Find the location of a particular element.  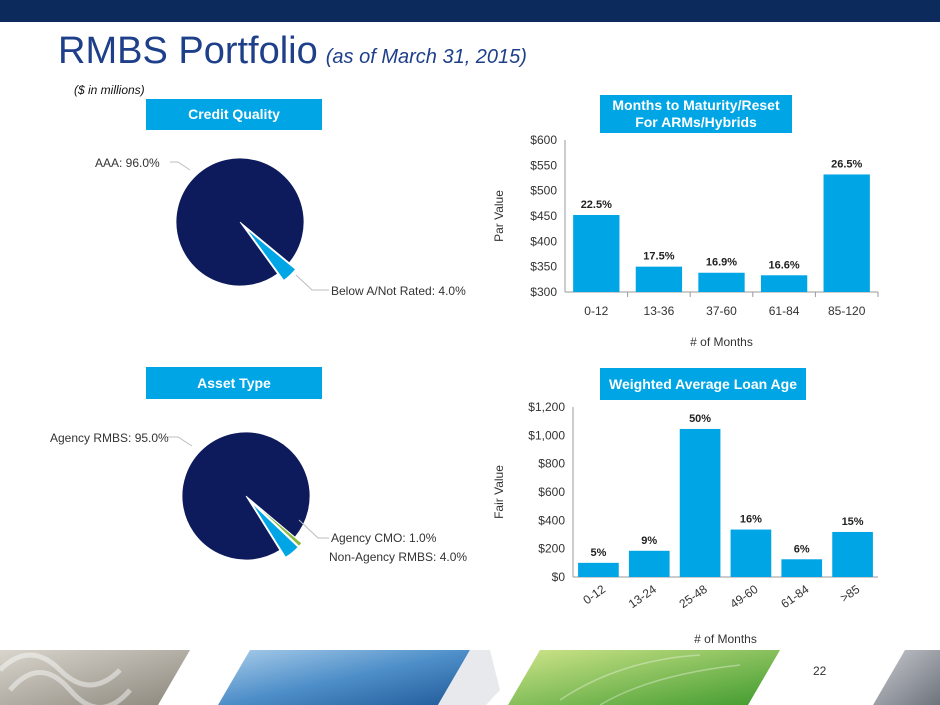

x-tick-label: >85 is located at coordinates (850, 593).